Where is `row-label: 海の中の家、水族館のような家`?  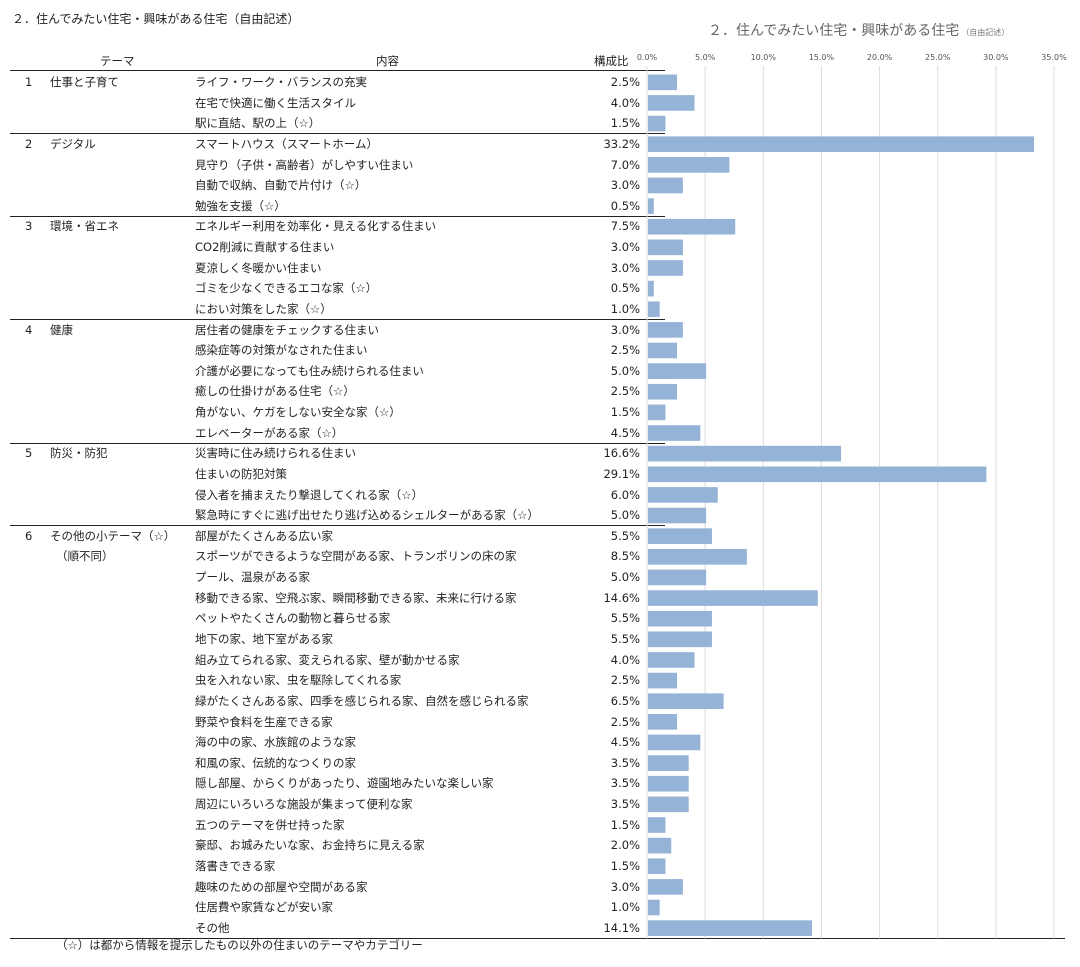
row-label: 海の中の家、水族館のような家 is located at coordinates (275, 742).